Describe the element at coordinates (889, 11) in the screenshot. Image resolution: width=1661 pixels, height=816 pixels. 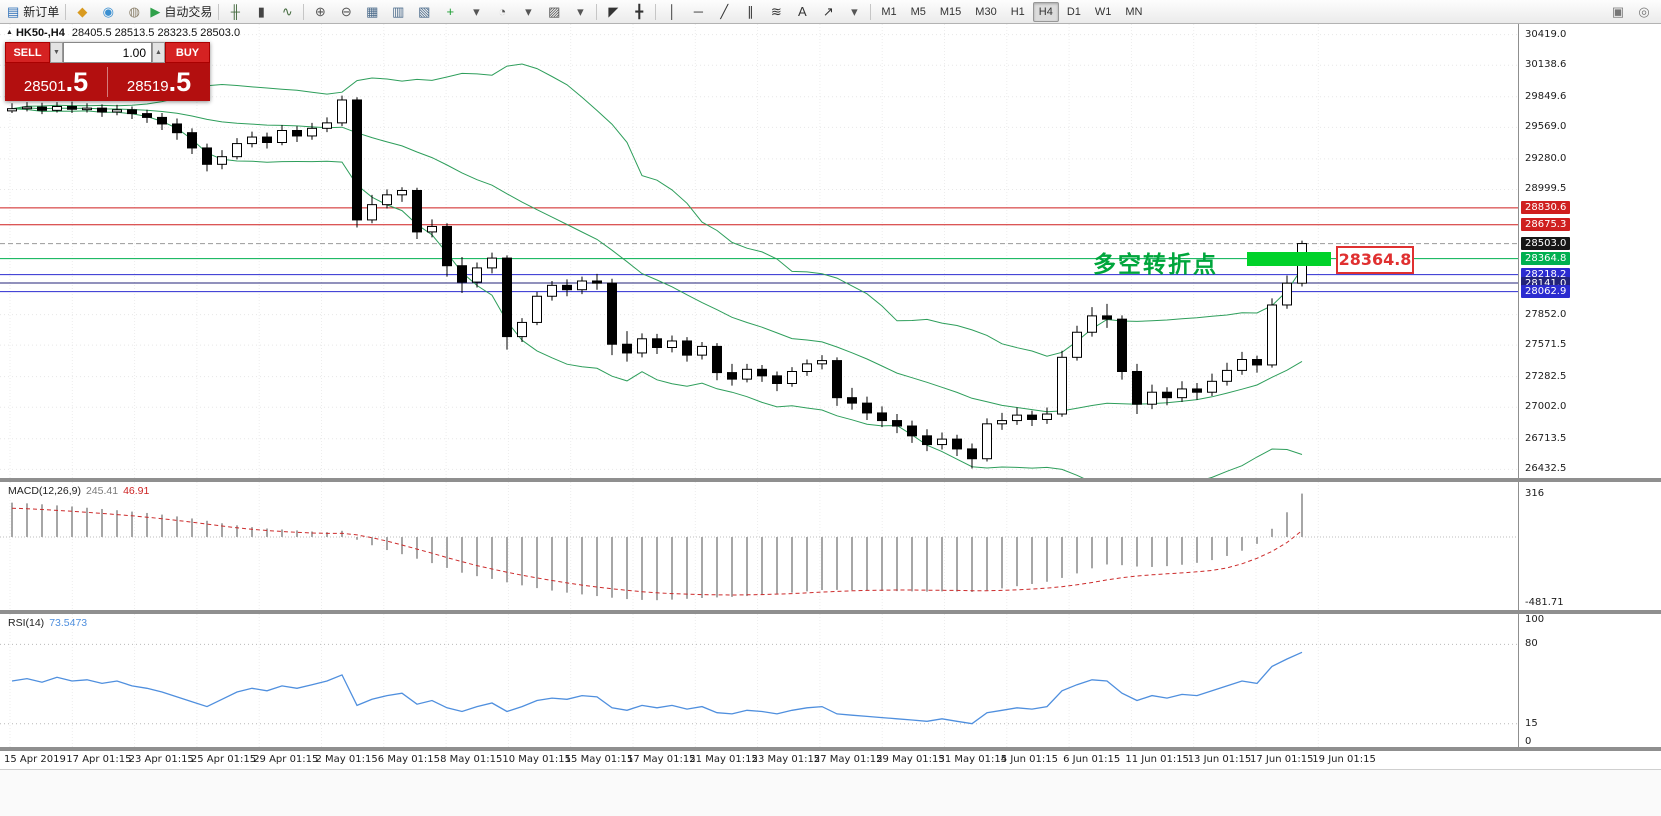
I see `timeframe-M1: M1` at that location.